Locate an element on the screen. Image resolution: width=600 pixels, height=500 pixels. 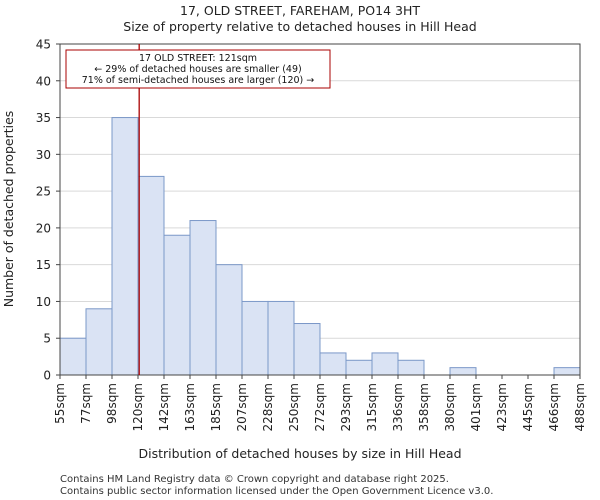
y-tick-label: 40 is located at coordinates (43, 81).